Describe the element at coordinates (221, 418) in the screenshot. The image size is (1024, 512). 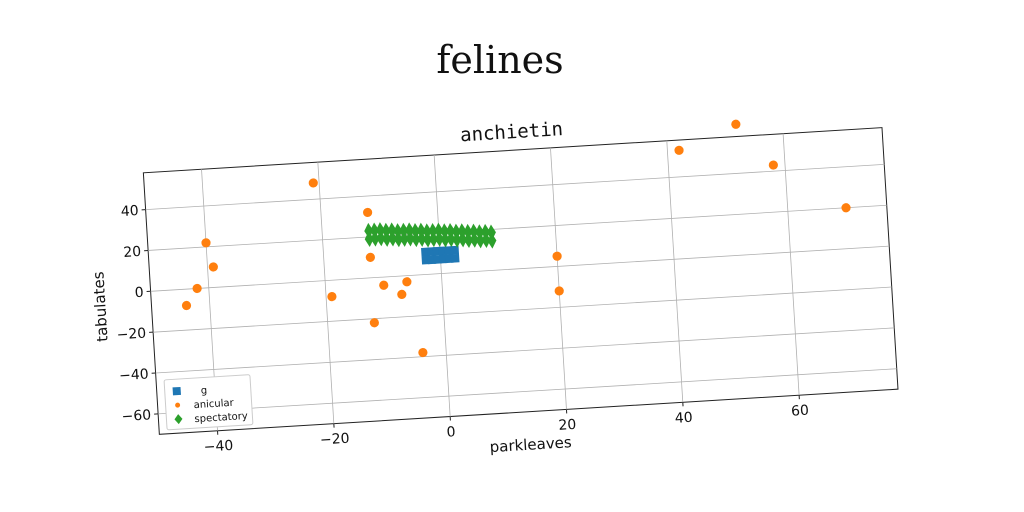
I see `legend-label-spectatory: spectatory` at that location.